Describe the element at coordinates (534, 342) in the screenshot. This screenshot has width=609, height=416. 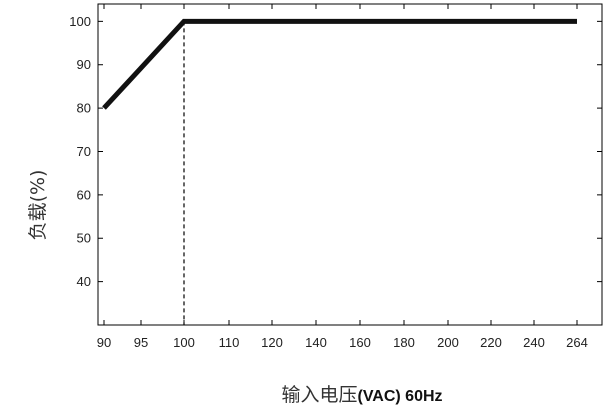
I see `x-tick-label: 240` at that location.